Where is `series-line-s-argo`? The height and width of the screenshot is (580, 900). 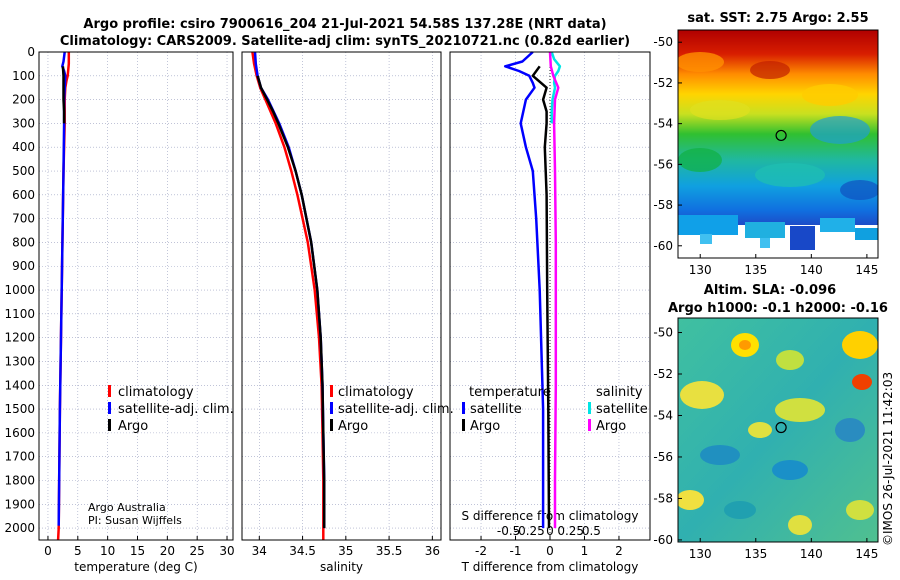 series-line-s-argo is located at coordinates (554, 290).